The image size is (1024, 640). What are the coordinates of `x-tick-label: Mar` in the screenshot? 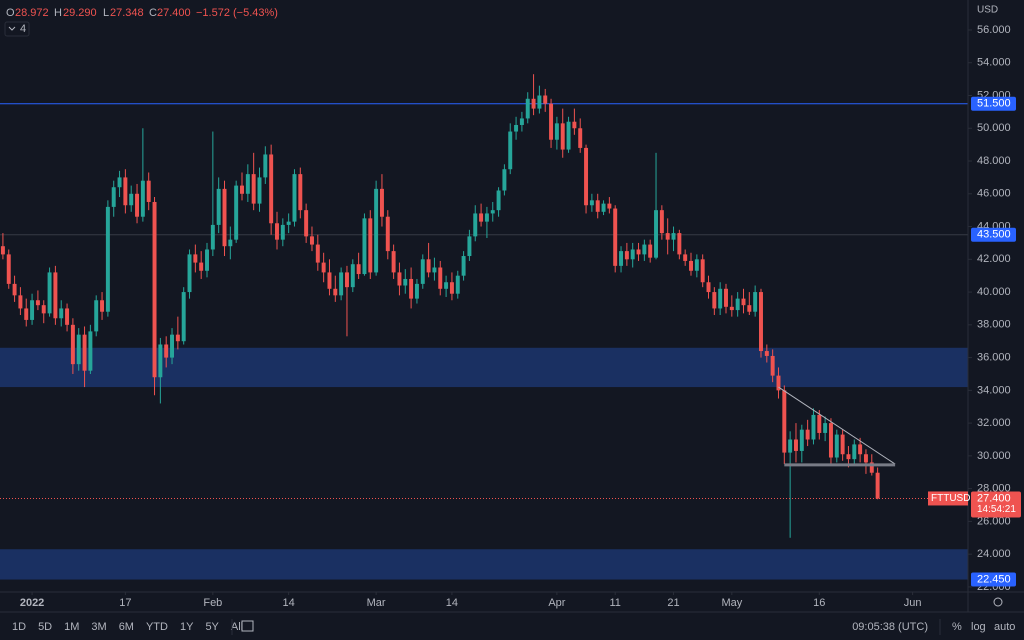 It's located at (376, 603).